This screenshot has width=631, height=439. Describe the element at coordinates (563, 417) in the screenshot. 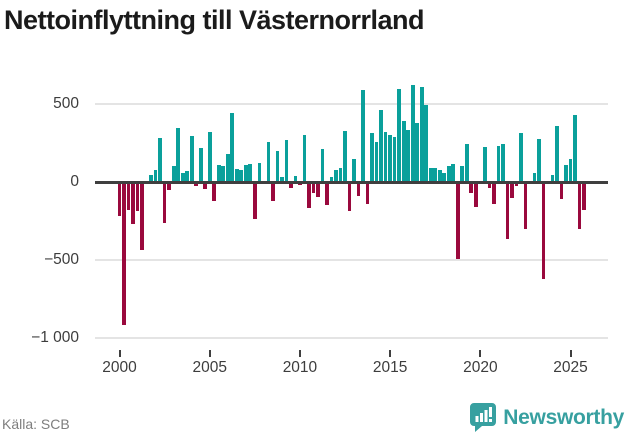

I see `newsworthy-wordmark: Newsworthy` at that location.